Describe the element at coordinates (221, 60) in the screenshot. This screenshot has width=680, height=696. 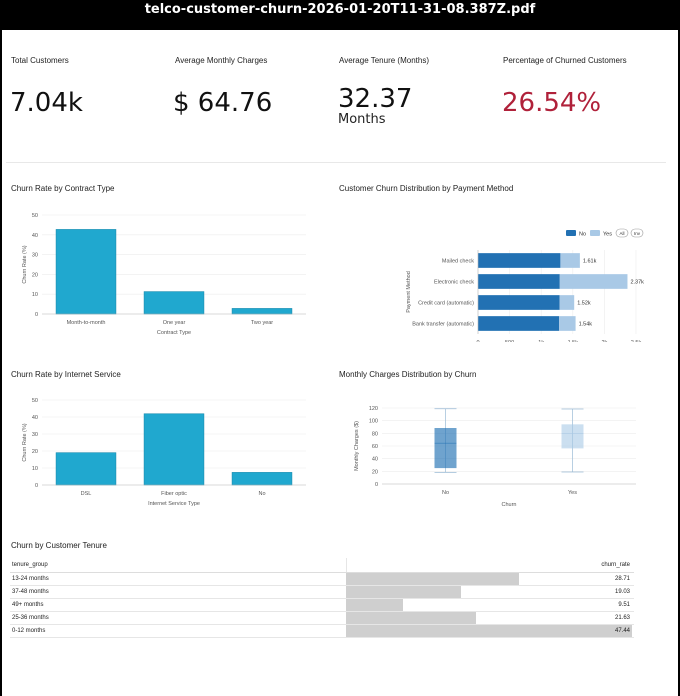
I see `avg-monthly-label: Average Monthly Charges` at that location.